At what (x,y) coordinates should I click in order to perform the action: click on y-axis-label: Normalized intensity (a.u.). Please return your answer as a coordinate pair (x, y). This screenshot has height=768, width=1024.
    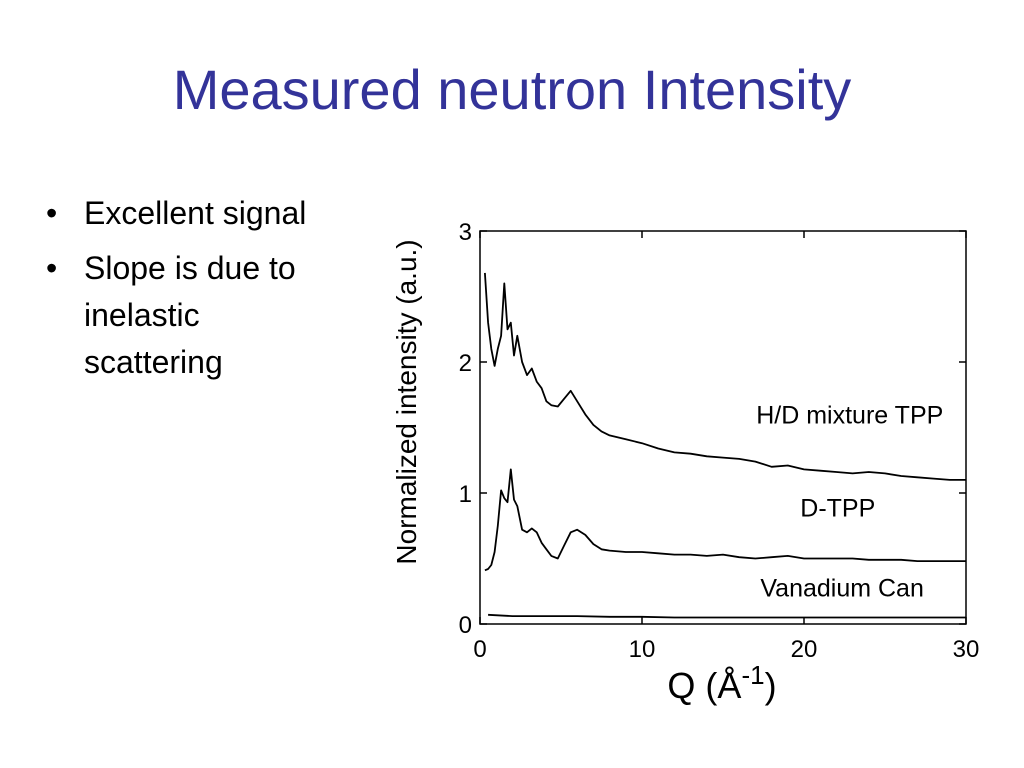
    Looking at the image, I should click on (406, 401).